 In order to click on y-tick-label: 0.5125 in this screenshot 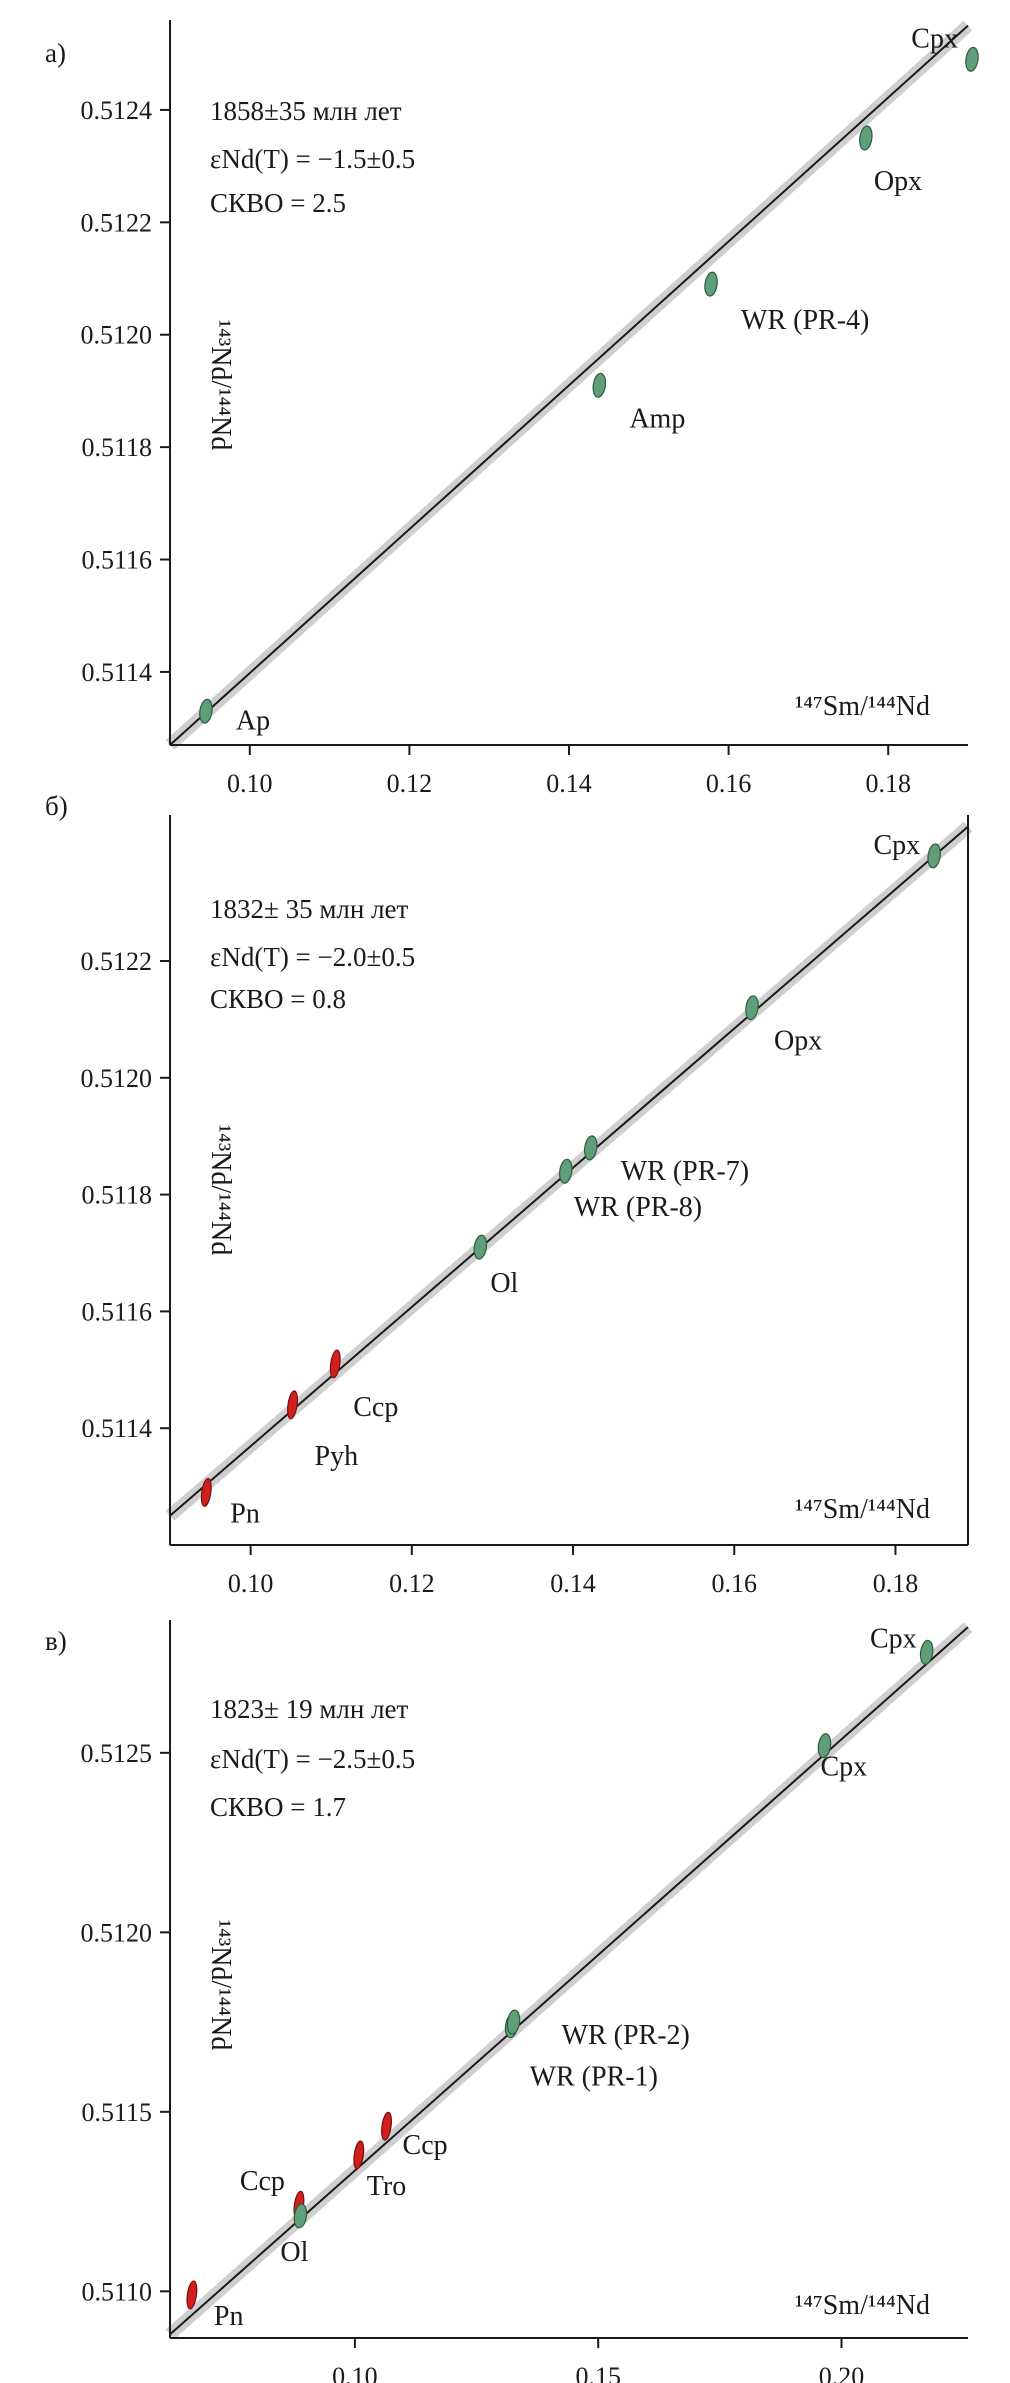, I will do `click(117, 1753)`.